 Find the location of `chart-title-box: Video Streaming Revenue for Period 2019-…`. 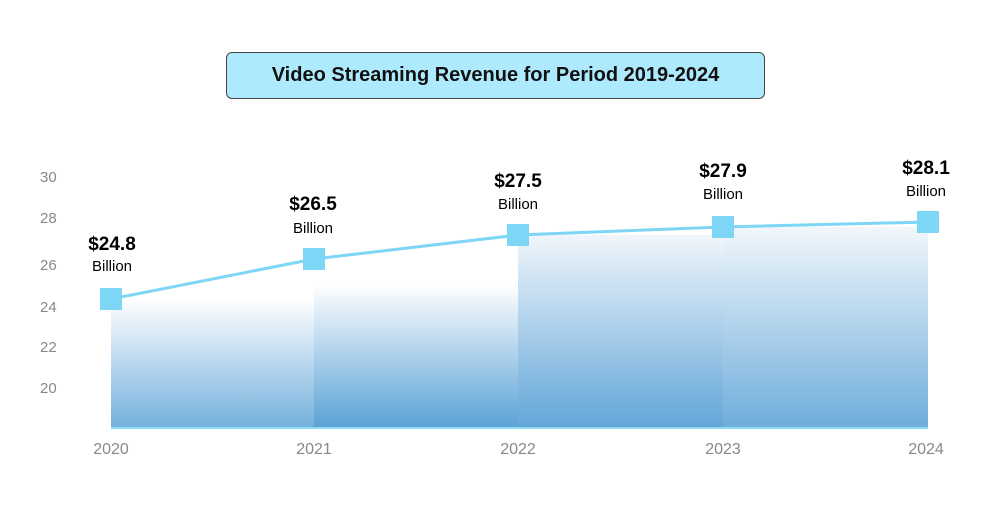

chart-title-box: Video Streaming Revenue for Period 2019-… is located at coordinates (495, 75).